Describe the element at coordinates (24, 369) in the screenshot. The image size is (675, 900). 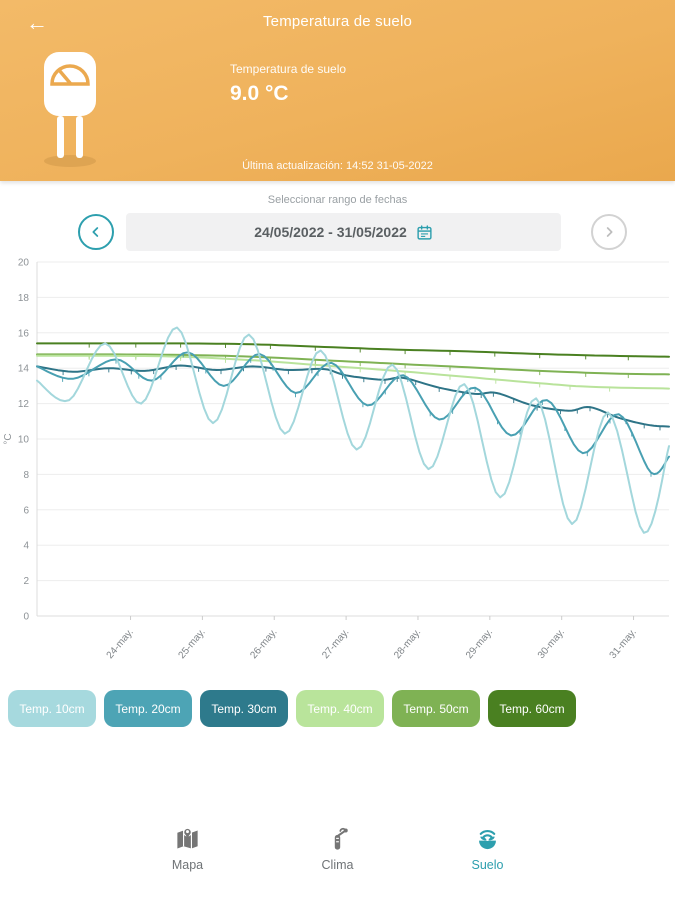
I see `svg-text: 14` at that location.